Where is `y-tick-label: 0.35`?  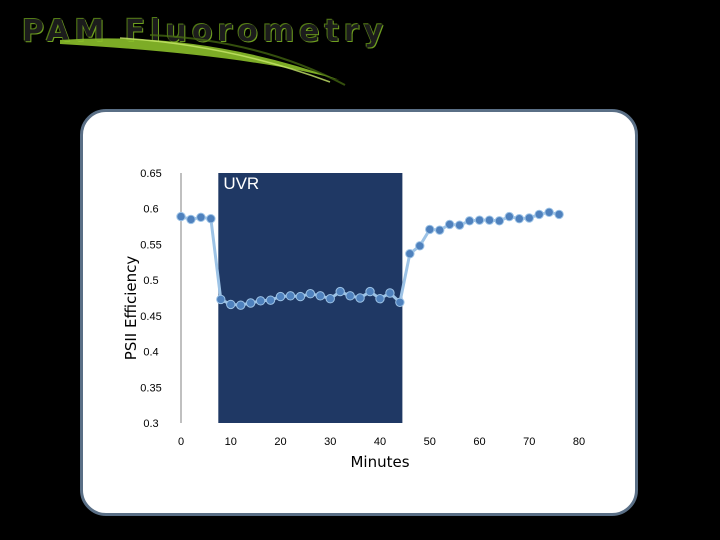 y-tick-label: 0.35 is located at coordinates (150, 388).